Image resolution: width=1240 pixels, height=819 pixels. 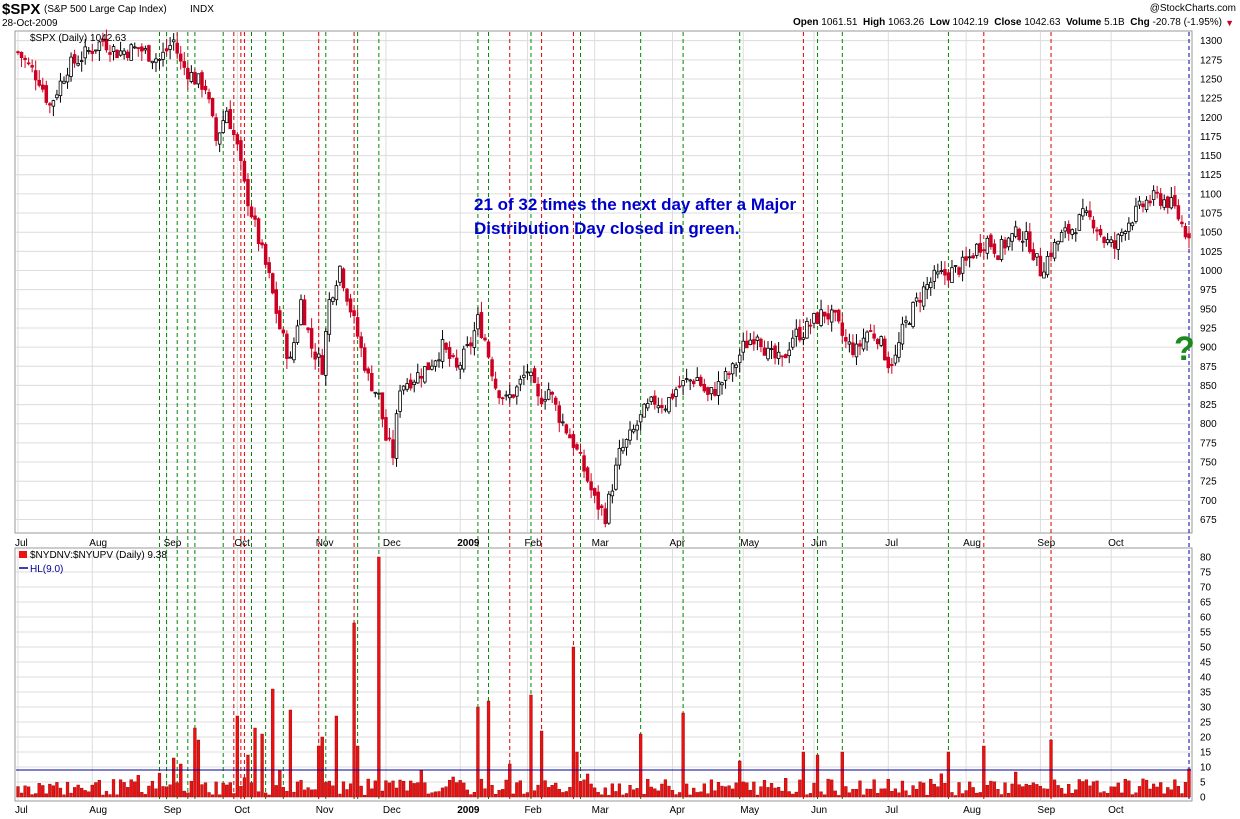 What do you see at coordinates (242, 543) in the screenshot?
I see `x-tick-label: Oct` at bounding box center [242, 543].